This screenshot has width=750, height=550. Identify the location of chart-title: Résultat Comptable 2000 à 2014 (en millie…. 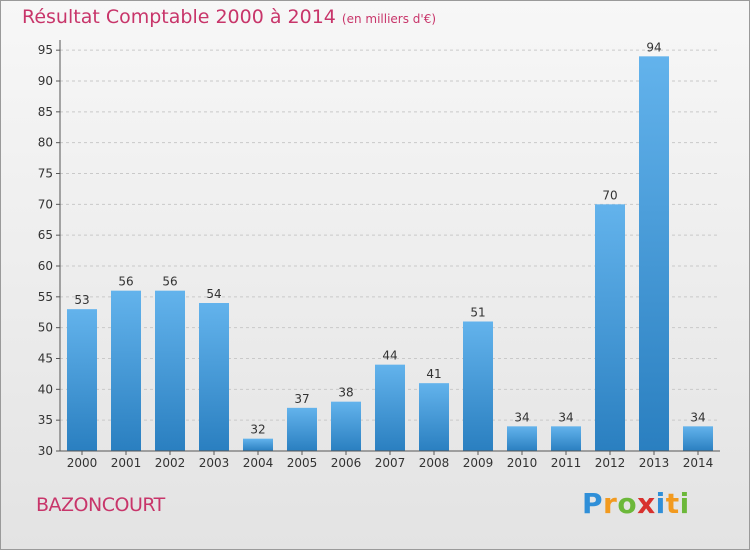
(229, 17).